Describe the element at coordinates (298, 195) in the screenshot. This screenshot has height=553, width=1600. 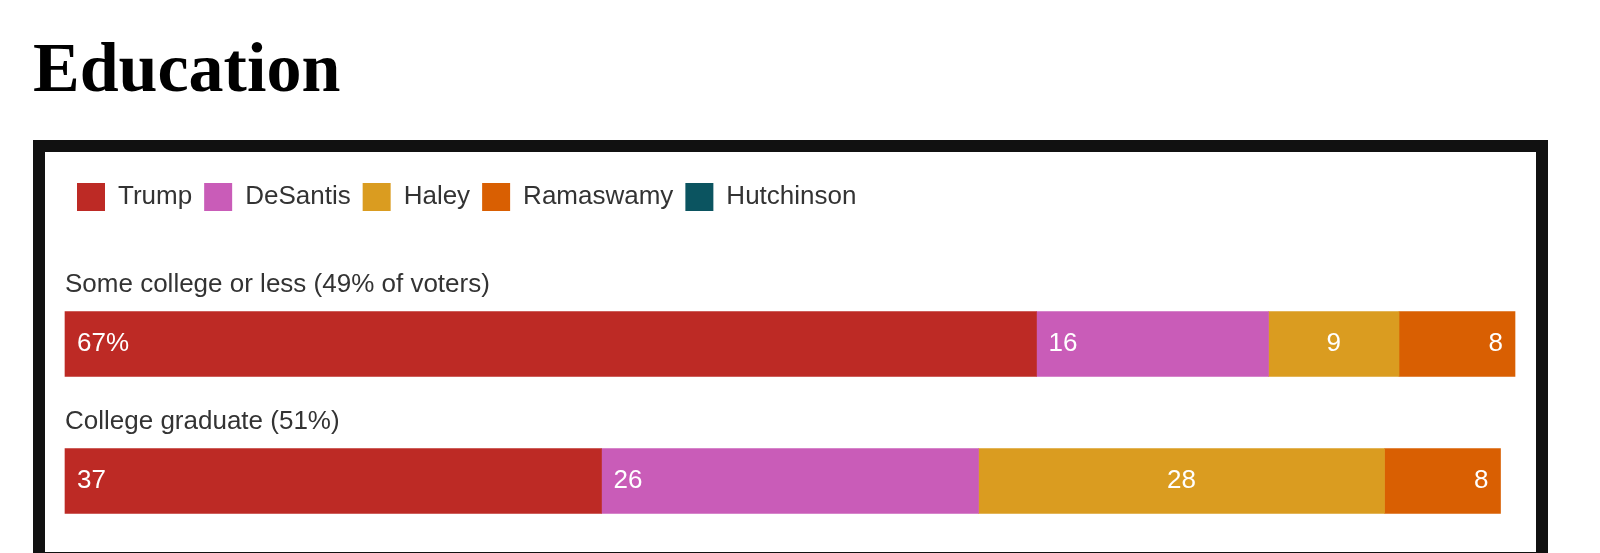
I see `legend-label: DeSantis` at that location.